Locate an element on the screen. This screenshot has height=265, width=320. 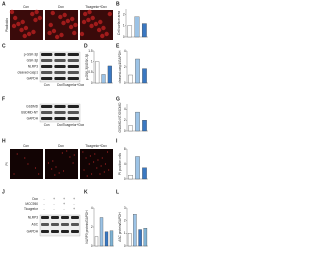
panel-letter: G is located at coordinates (118, 99).